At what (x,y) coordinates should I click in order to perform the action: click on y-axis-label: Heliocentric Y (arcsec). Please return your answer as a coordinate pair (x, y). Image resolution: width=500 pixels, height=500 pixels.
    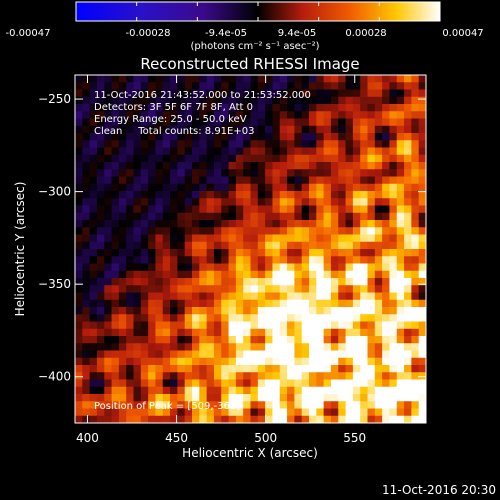
    Looking at the image, I should click on (20, 249).